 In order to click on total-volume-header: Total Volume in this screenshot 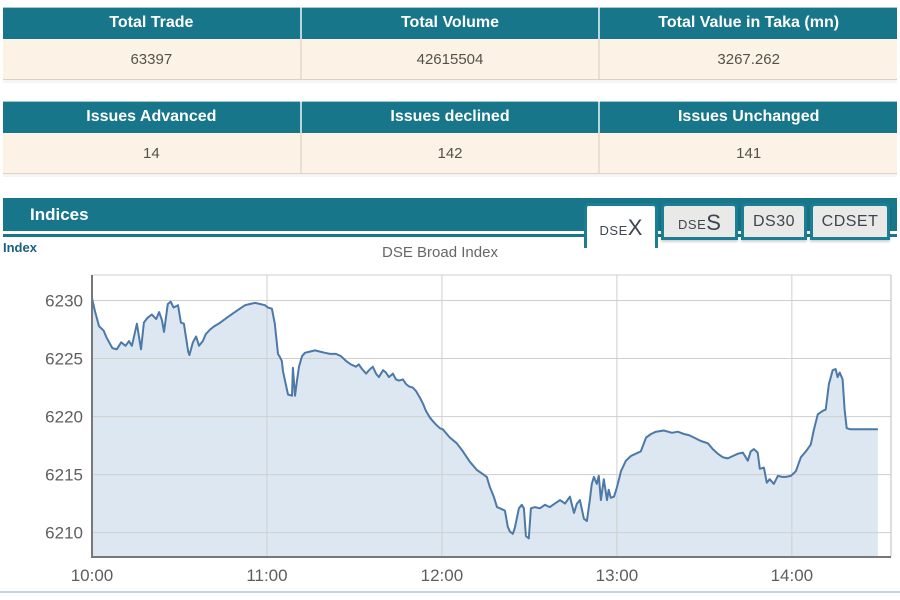, I will do `click(451, 23)`.